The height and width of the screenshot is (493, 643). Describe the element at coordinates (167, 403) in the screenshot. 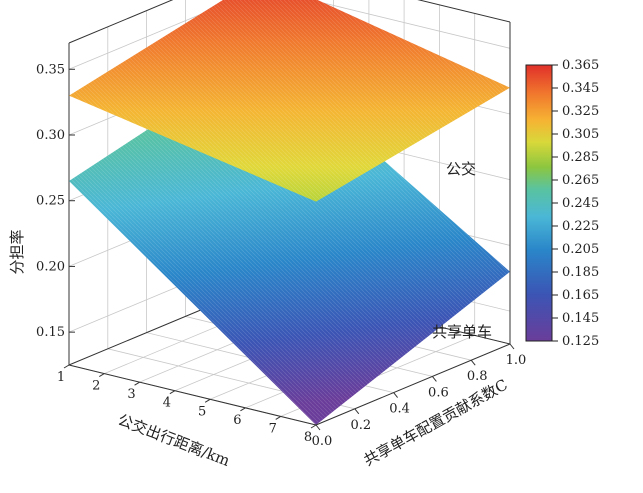

I see `x-tick-label: 4` at that location.